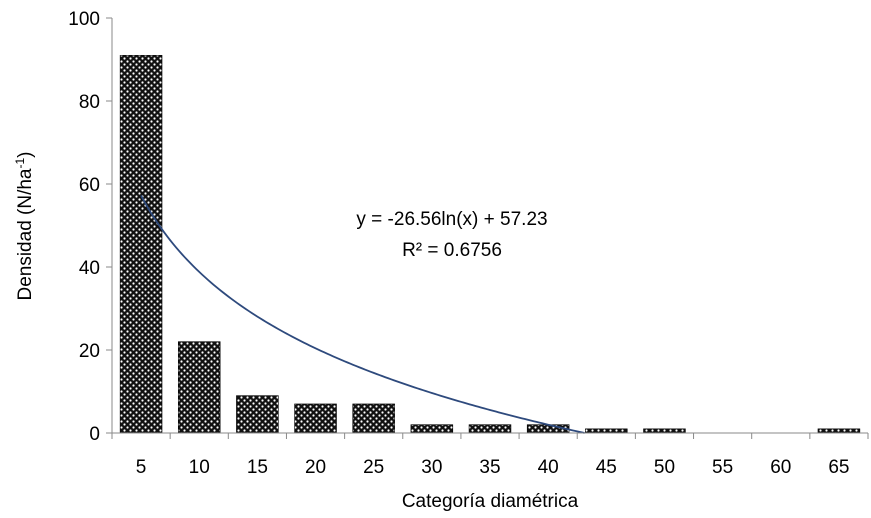 Image resolution: width=871 pixels, height=518 pixels. What do you see at coordinates (780, 467) in the screenshot?
I see `x-tick-label-60: 60` at bounding box center [780, 467].